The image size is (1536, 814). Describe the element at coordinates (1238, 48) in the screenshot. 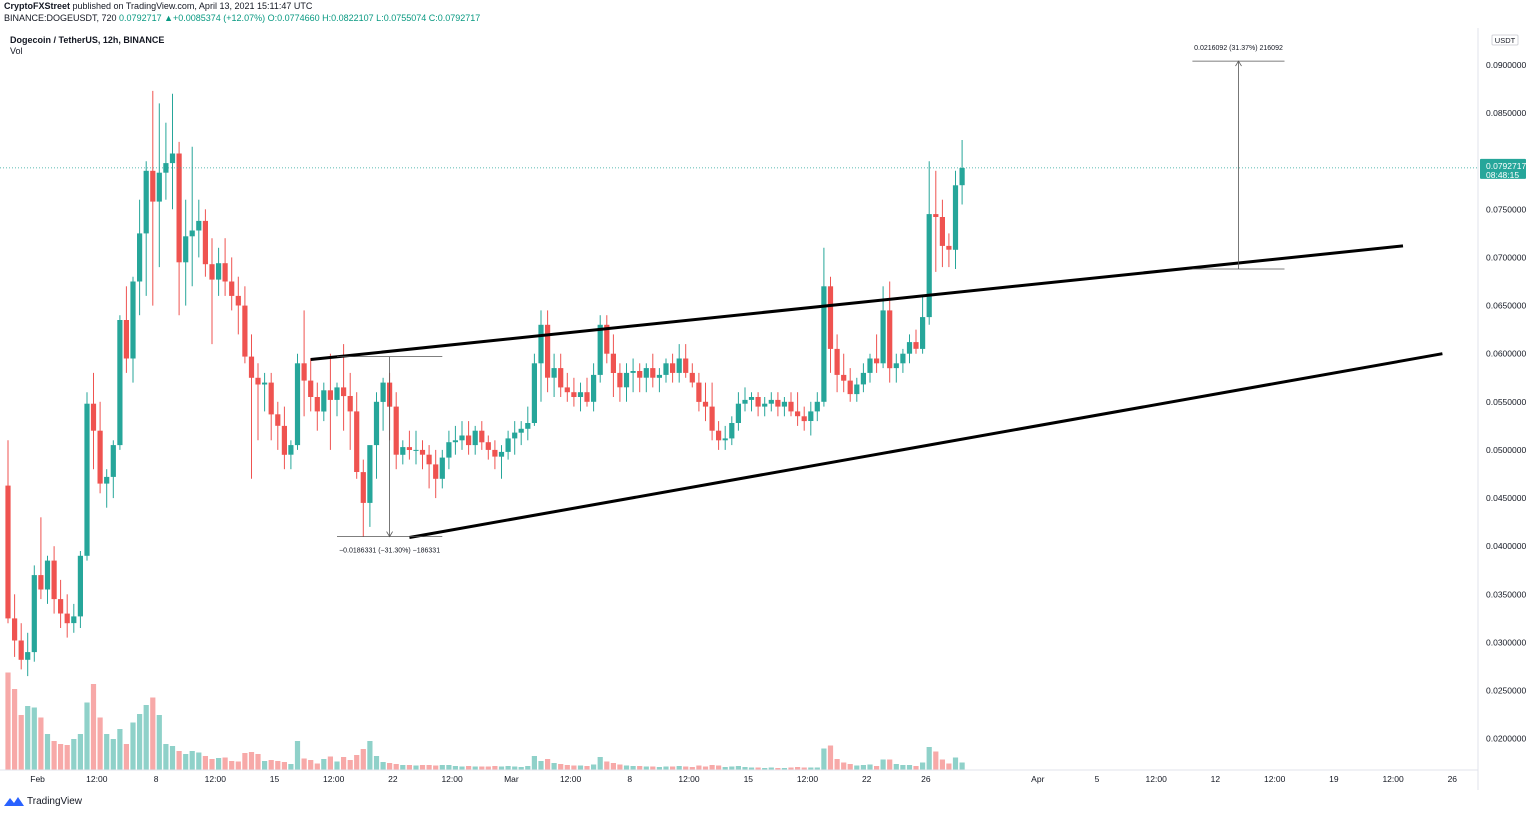

I see `measure-up-label: 0.0216092 (31.37%) 216092` at that location.